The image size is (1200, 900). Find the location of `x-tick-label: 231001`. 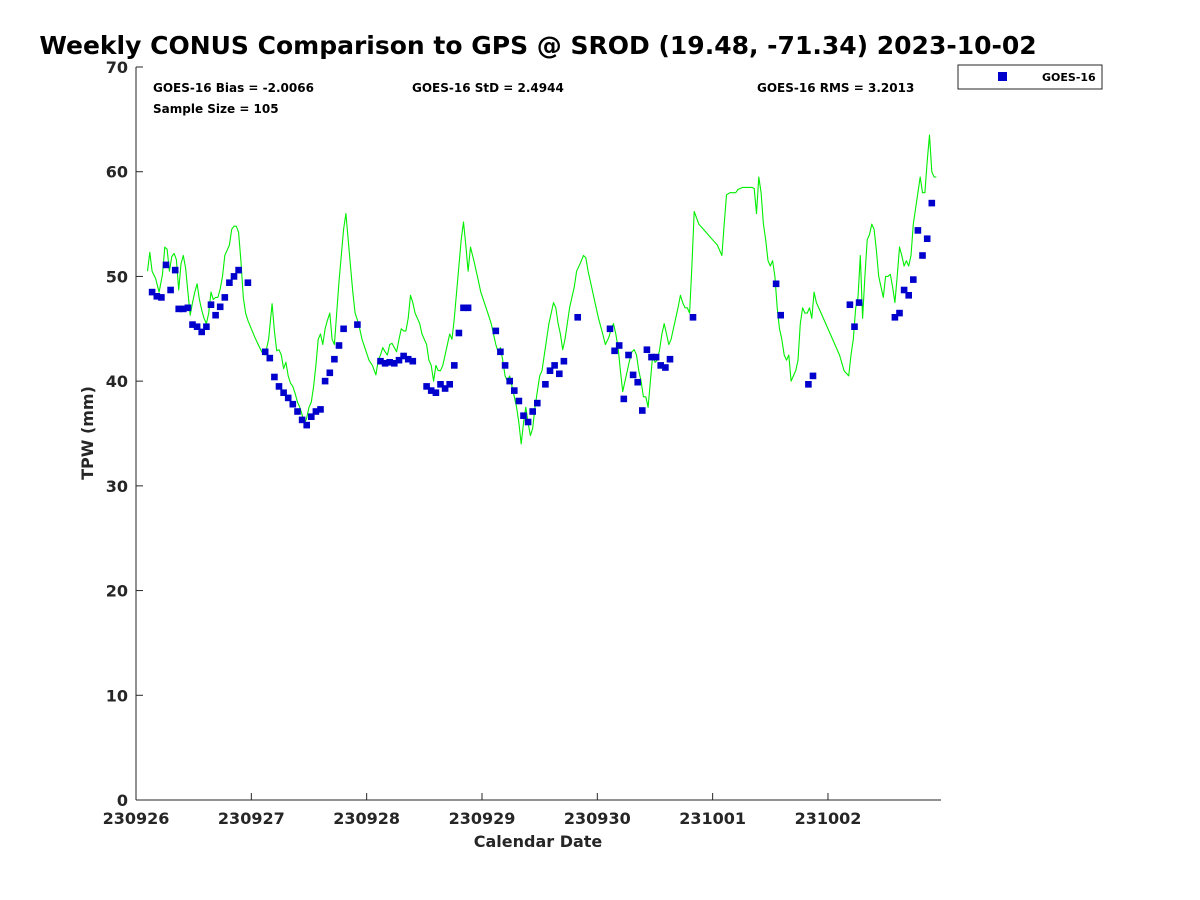

x-tick-label: 231001 is located at coordinates (712, 818).